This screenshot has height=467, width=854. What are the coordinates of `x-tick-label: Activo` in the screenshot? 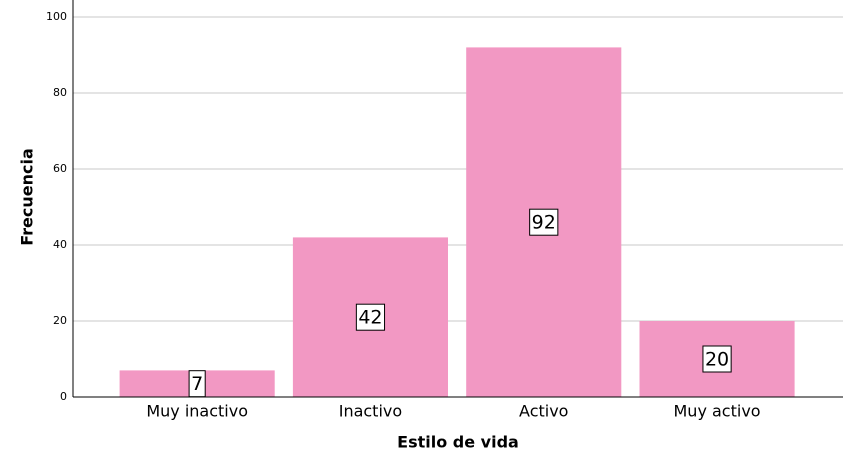 It's located at (543, 411).